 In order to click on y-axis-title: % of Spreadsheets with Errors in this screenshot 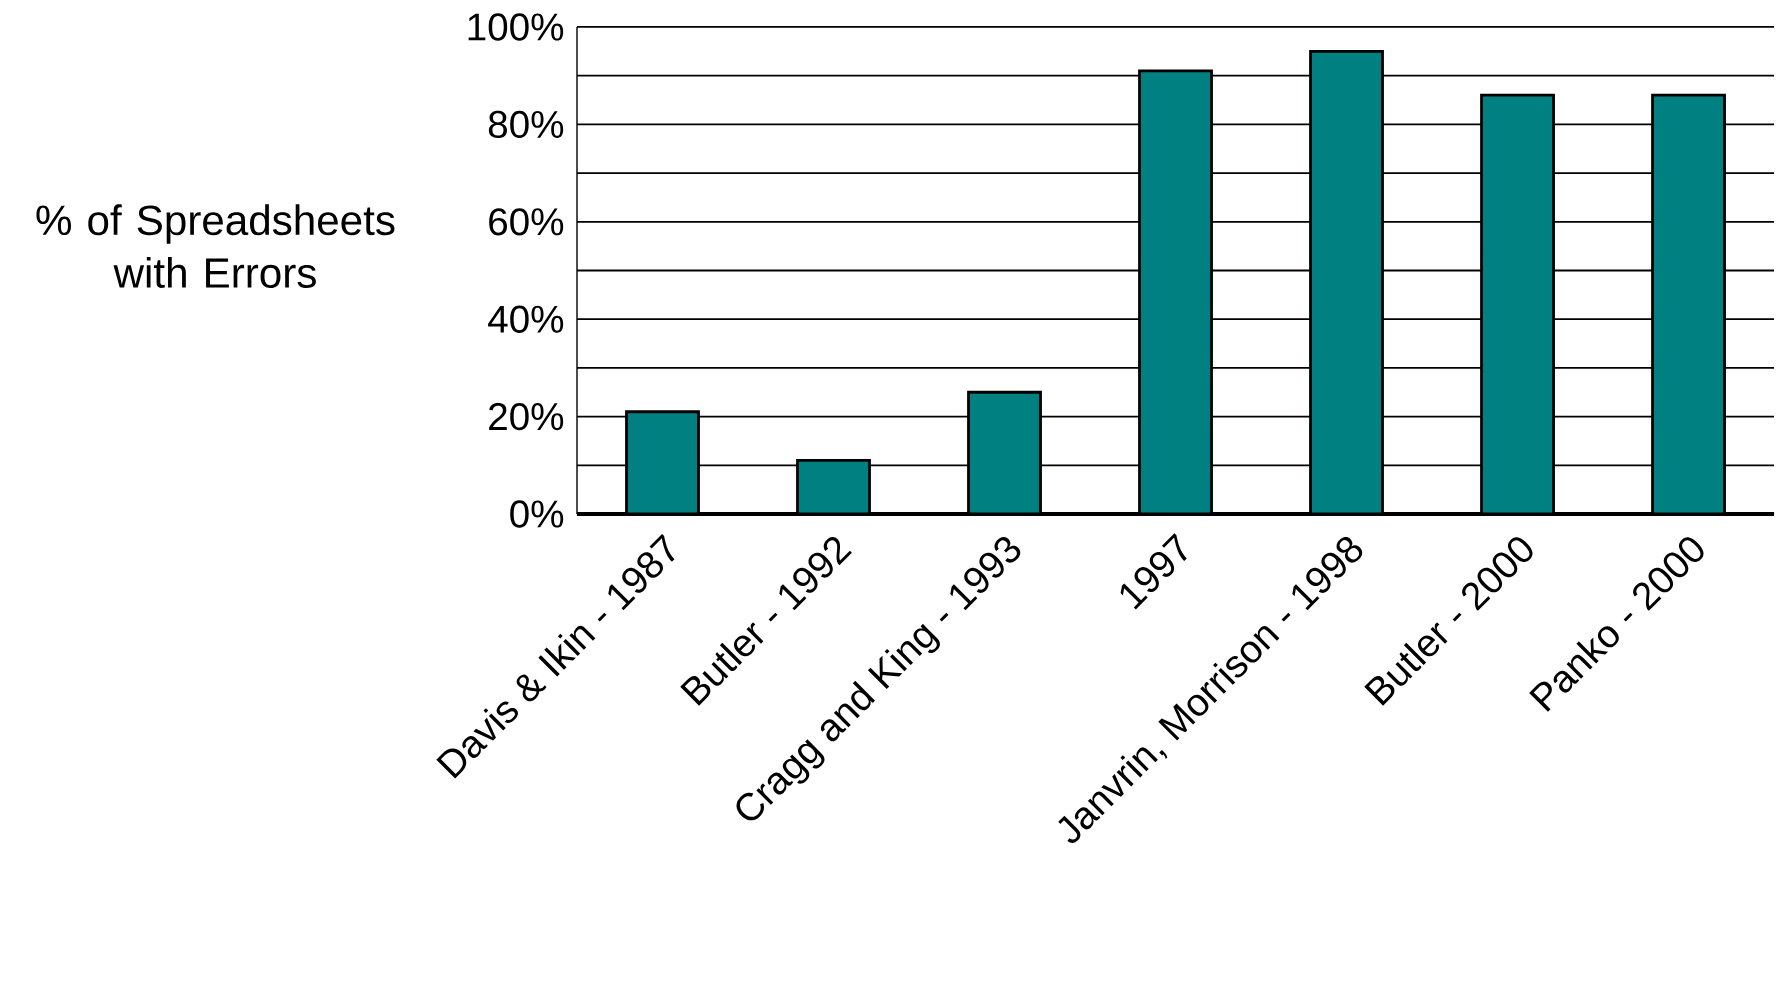, I will do `click(215, 246)`.